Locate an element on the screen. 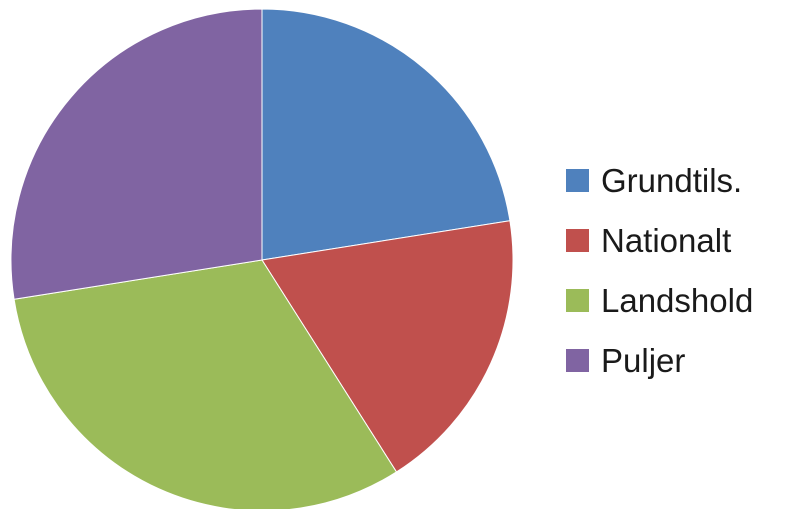 The width and height of the screenshot is (802, 509). legend-label: Landshold is located at coordinates (677, 300).